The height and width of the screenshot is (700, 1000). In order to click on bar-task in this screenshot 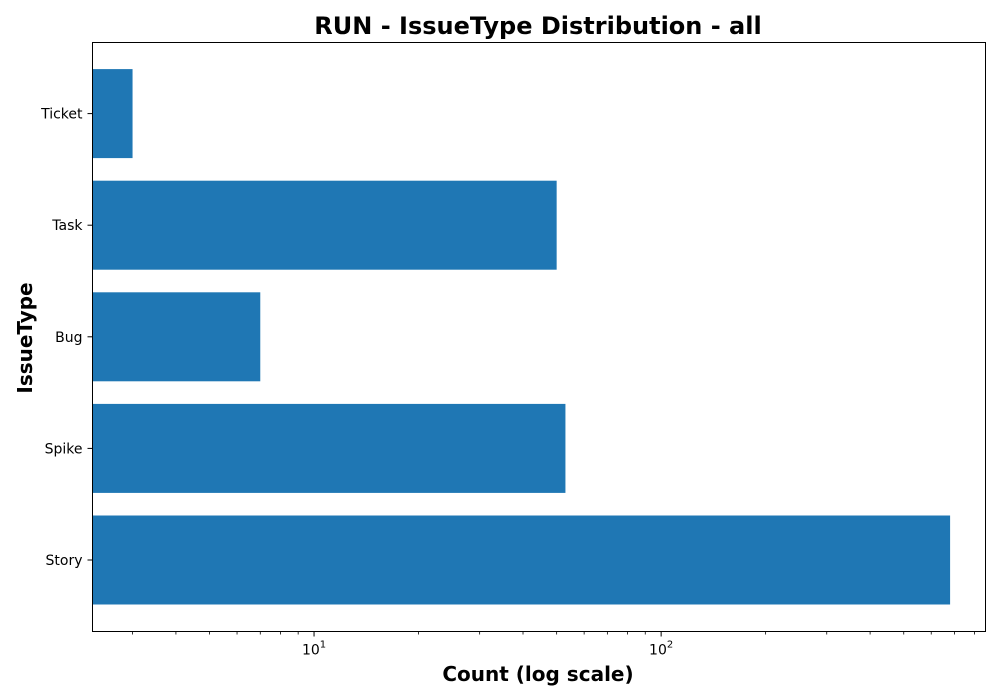, I will do `click(324, 225)`.